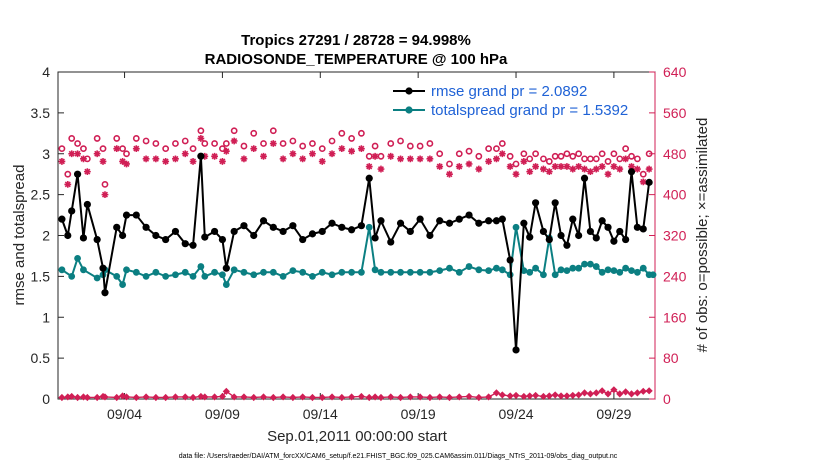  Describe the element at coordinates (19, 235) in the screenshot. I see `y-axis-label-left: rmse and totalspread` at that location.